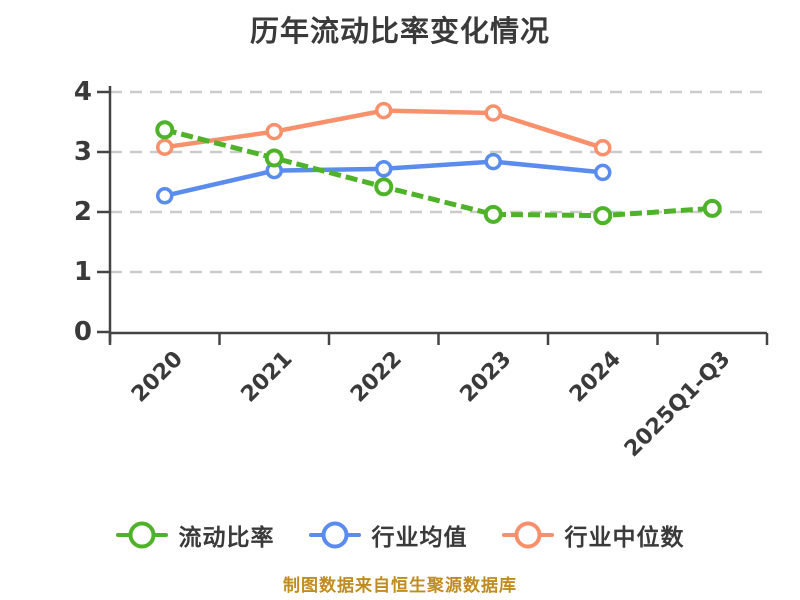 This screenshot has height=600, width=800. Describe the element at coordinates (527, 535) in the screenshot. I see `legend-marker-industry-median-icon` at that location.